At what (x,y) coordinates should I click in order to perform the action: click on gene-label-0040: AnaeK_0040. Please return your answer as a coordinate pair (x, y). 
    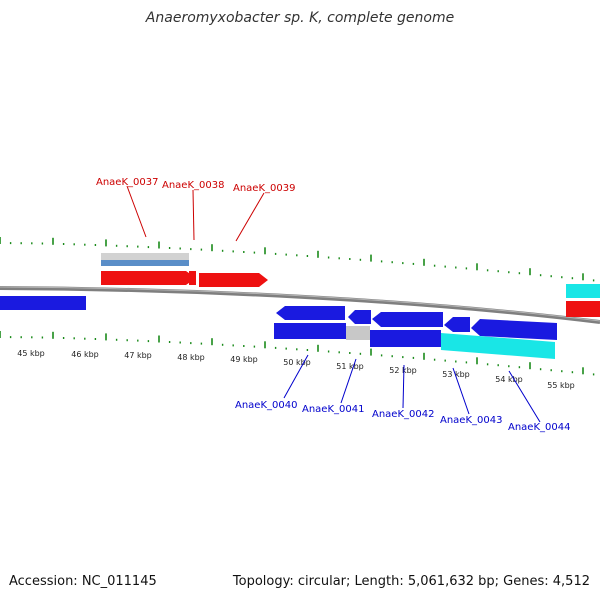
    Looking at the image, I should click on (266, 405).